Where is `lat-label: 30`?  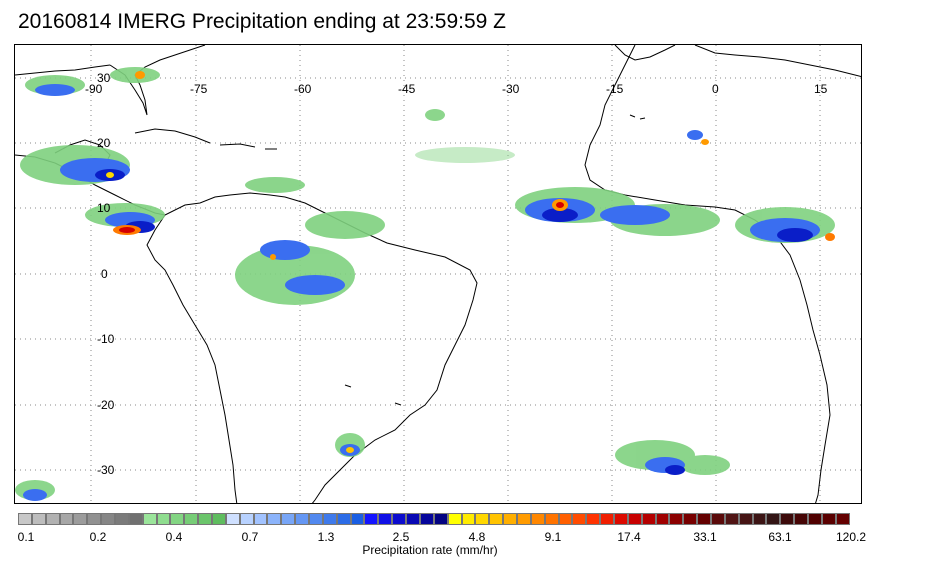 lat-label: 30 is located at coordinates (104, 78).